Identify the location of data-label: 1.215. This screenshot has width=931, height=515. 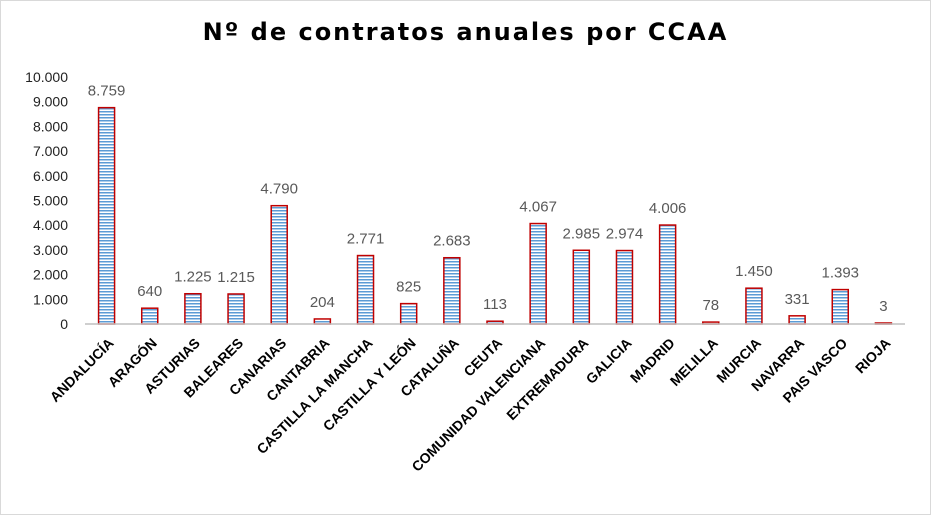
(236, 277).